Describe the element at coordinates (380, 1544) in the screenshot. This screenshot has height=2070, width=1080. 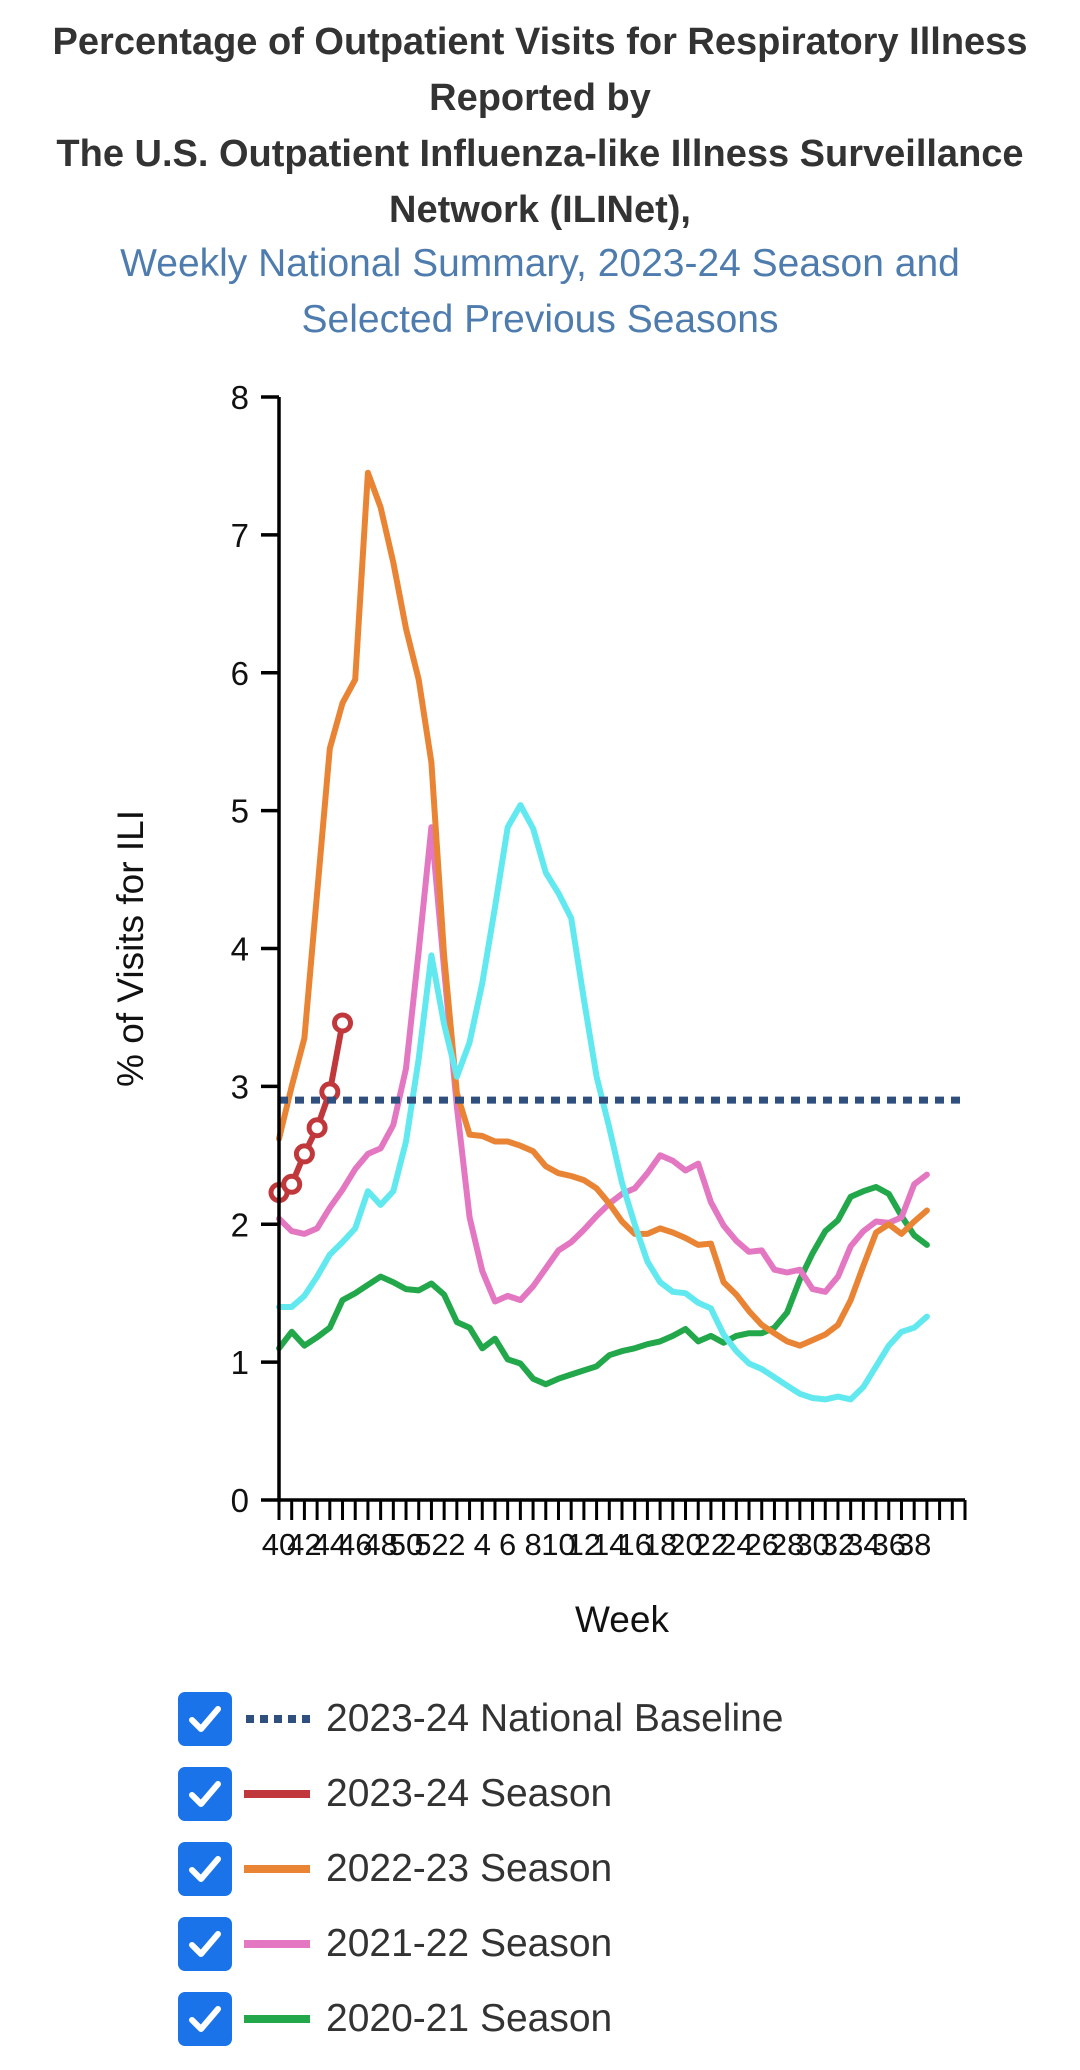
I see `x-tick-label: 48` at that location.